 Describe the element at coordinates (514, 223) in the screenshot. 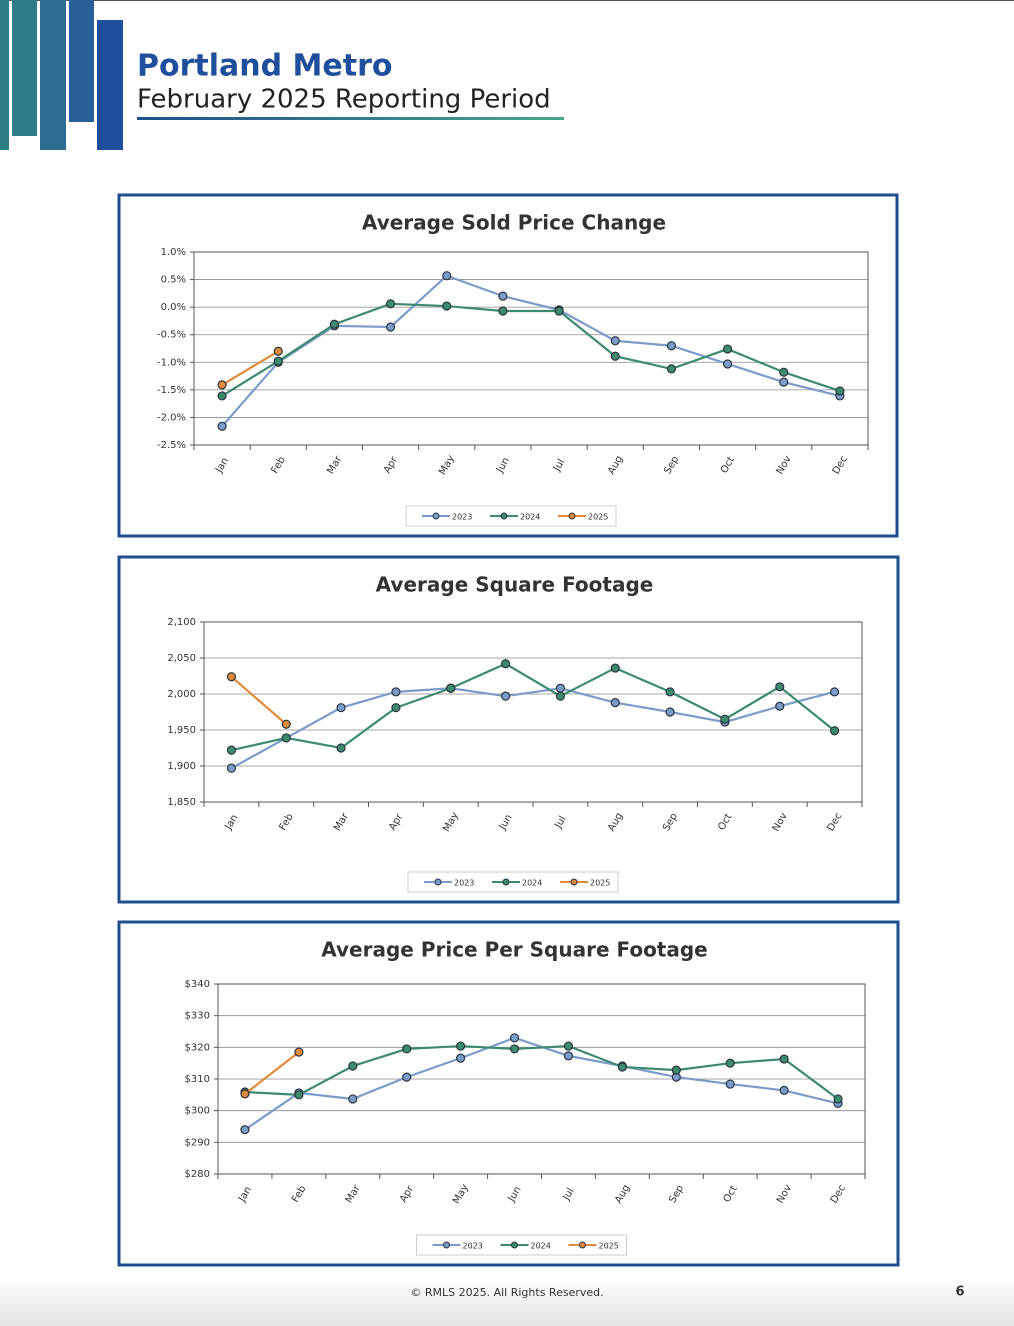

I see `chart-title: Average Sold Price Change` at that location.